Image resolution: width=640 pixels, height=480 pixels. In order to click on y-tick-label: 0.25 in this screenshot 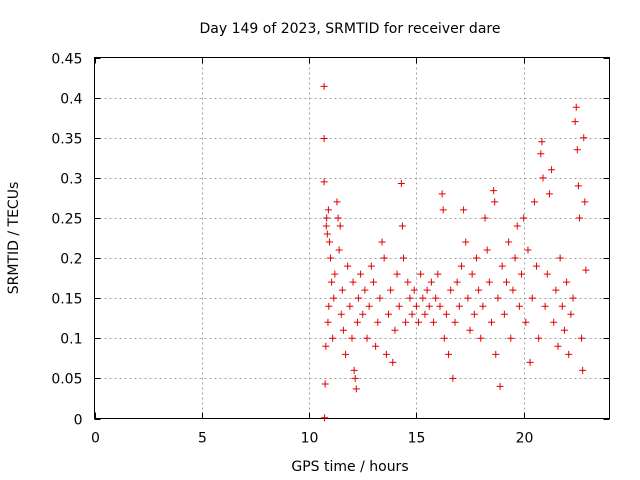, I will do `click(66, 220)`.